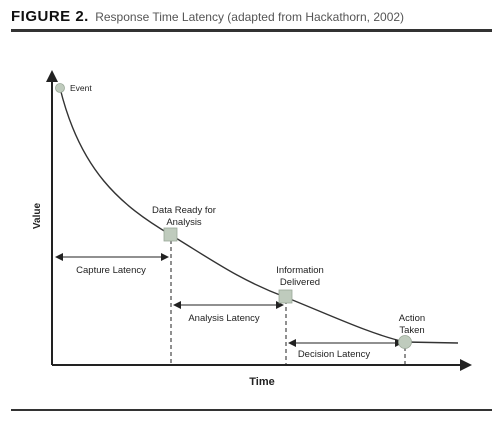 The image size is (500, 422). What do you see at coordinates (411, 330) in the screenshot?
I see `action-taken-label-line2: Taken` at bounding box center [411, 330].